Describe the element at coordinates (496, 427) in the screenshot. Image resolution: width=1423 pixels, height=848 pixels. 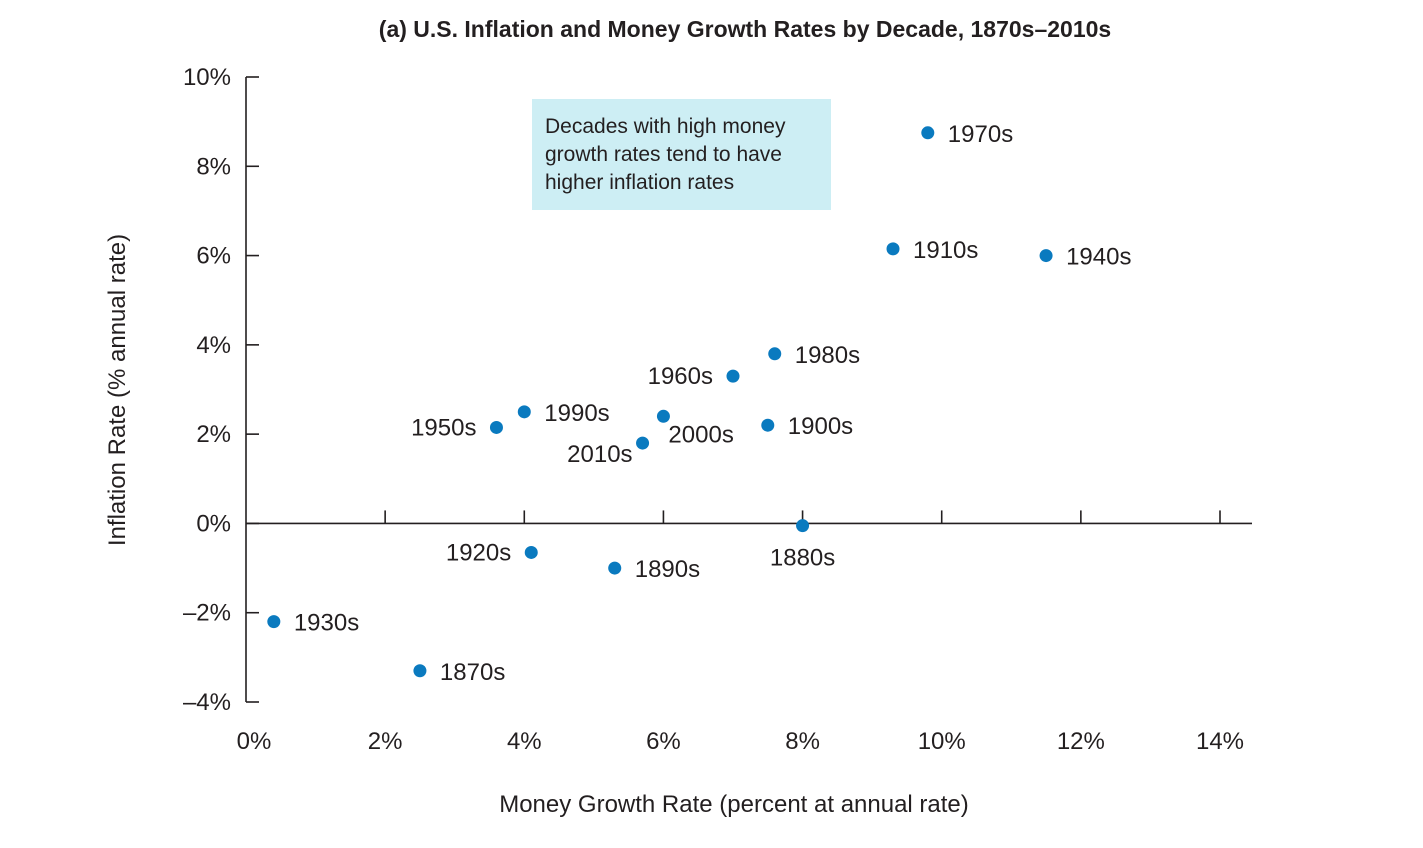
I see `data-point-1950s` at that location.